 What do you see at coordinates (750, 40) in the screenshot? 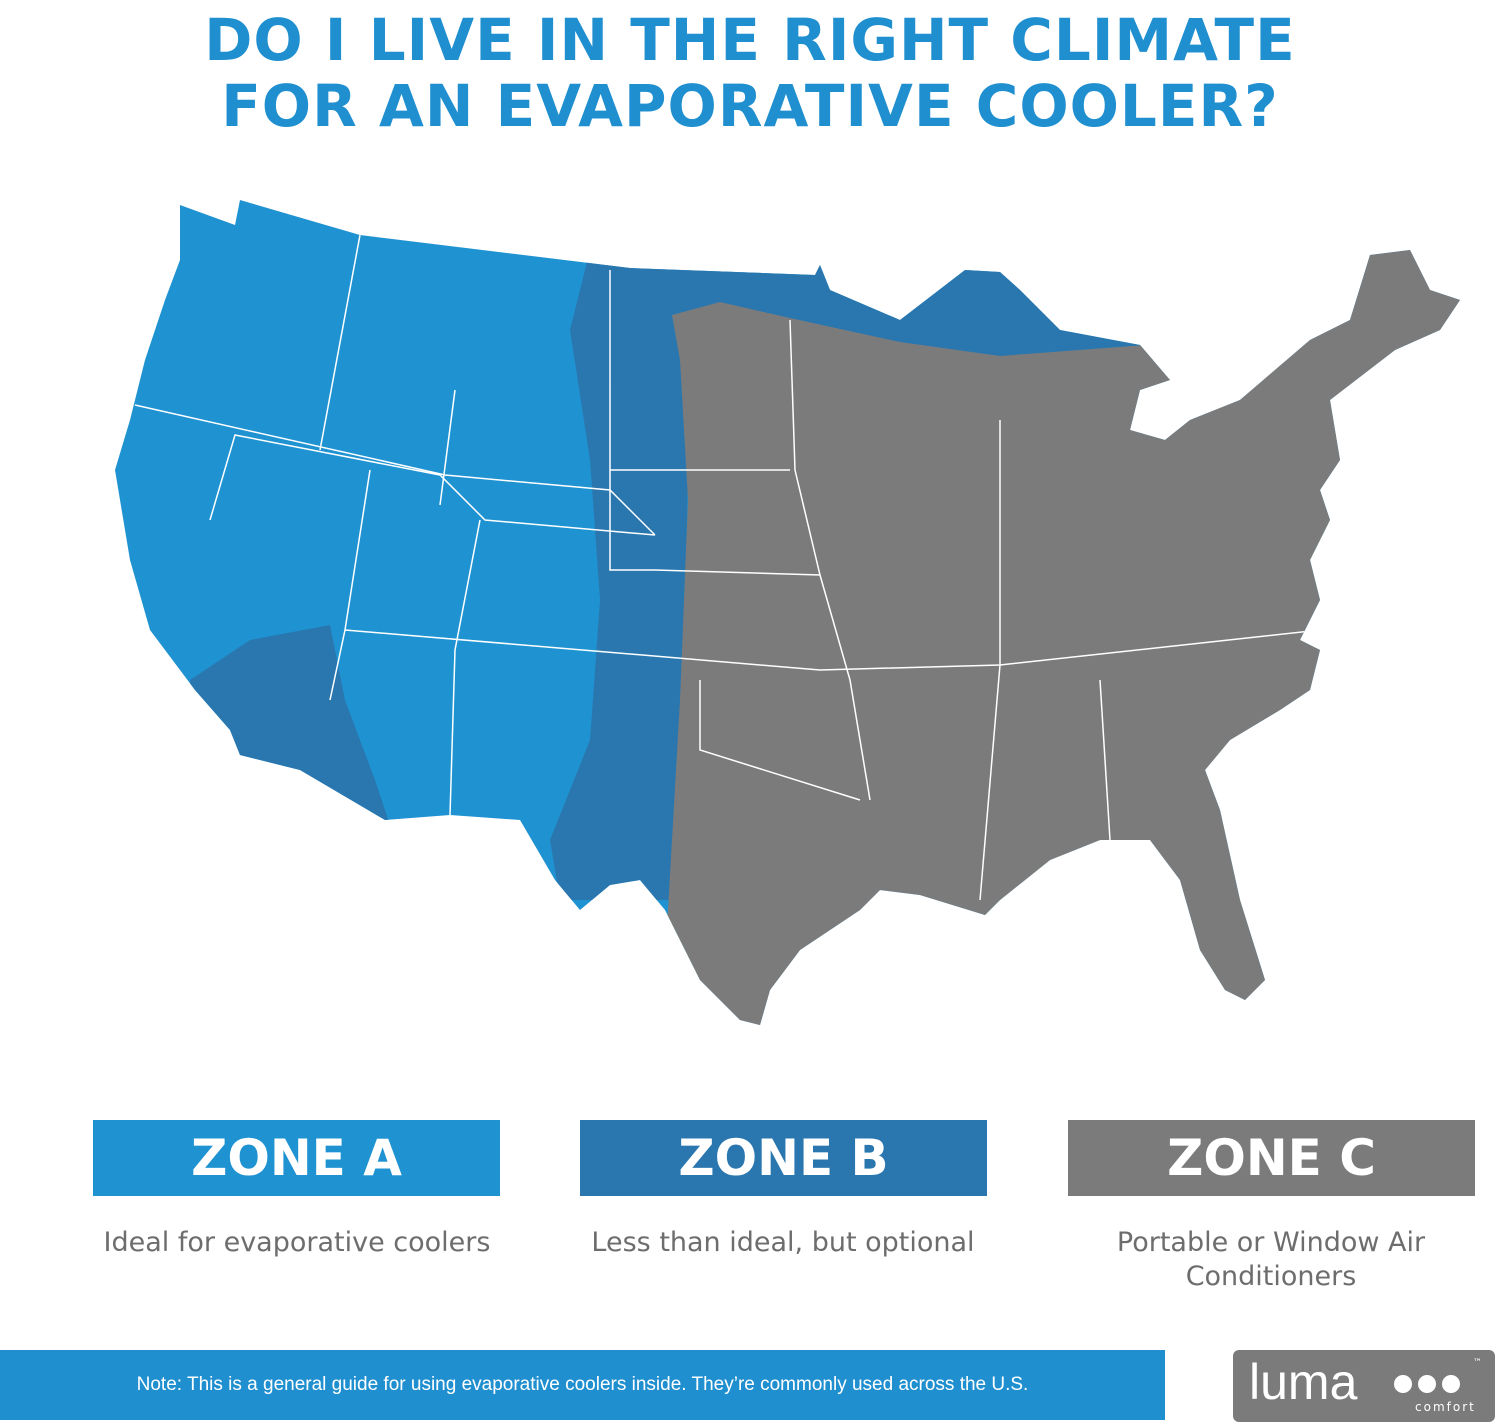
I see `title-line: DO I LIVE IN THE RIGHT CLIMATE` at bounding box center [750, 40].